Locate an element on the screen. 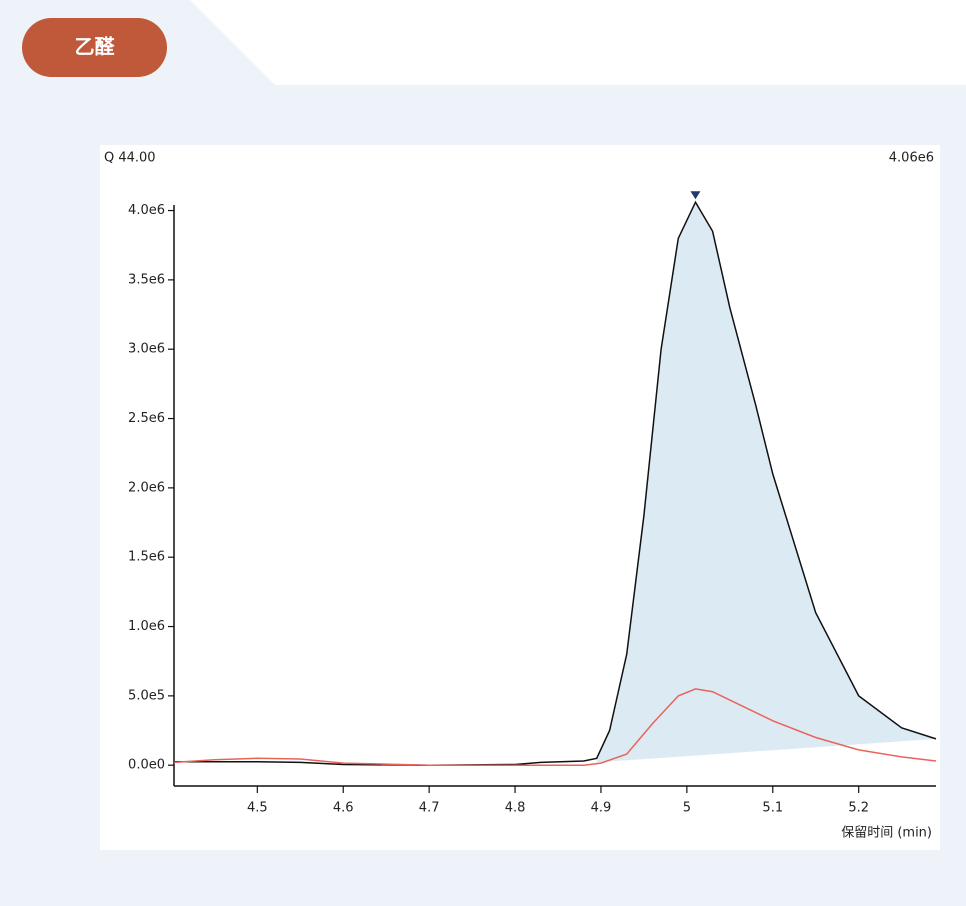 The image size is (966, 906). y-tick-label: 4.0e6 is located at coordinates (146, 210).